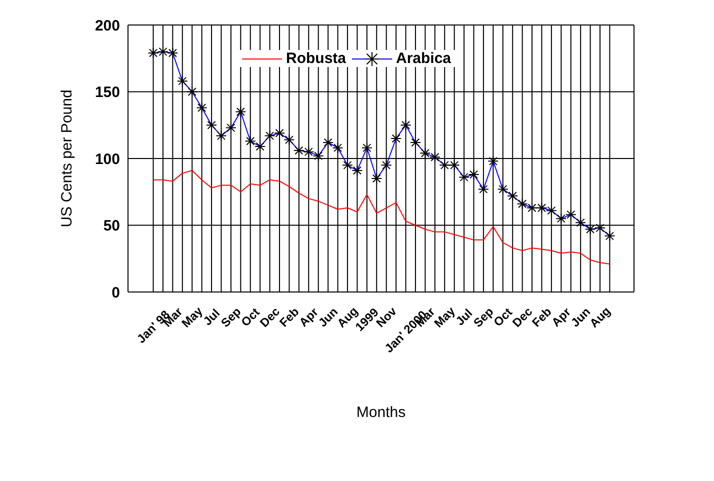  What do you see at coordinates (116, 293) in the screenshot?
I see `y-tick-label: 0` at bounding box center [116, 293].